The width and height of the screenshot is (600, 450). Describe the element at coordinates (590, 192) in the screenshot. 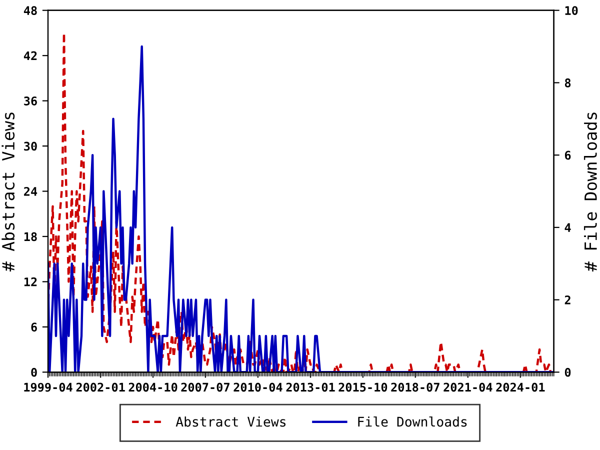

I see `y2-axis-title: # File Downloads` at that location.